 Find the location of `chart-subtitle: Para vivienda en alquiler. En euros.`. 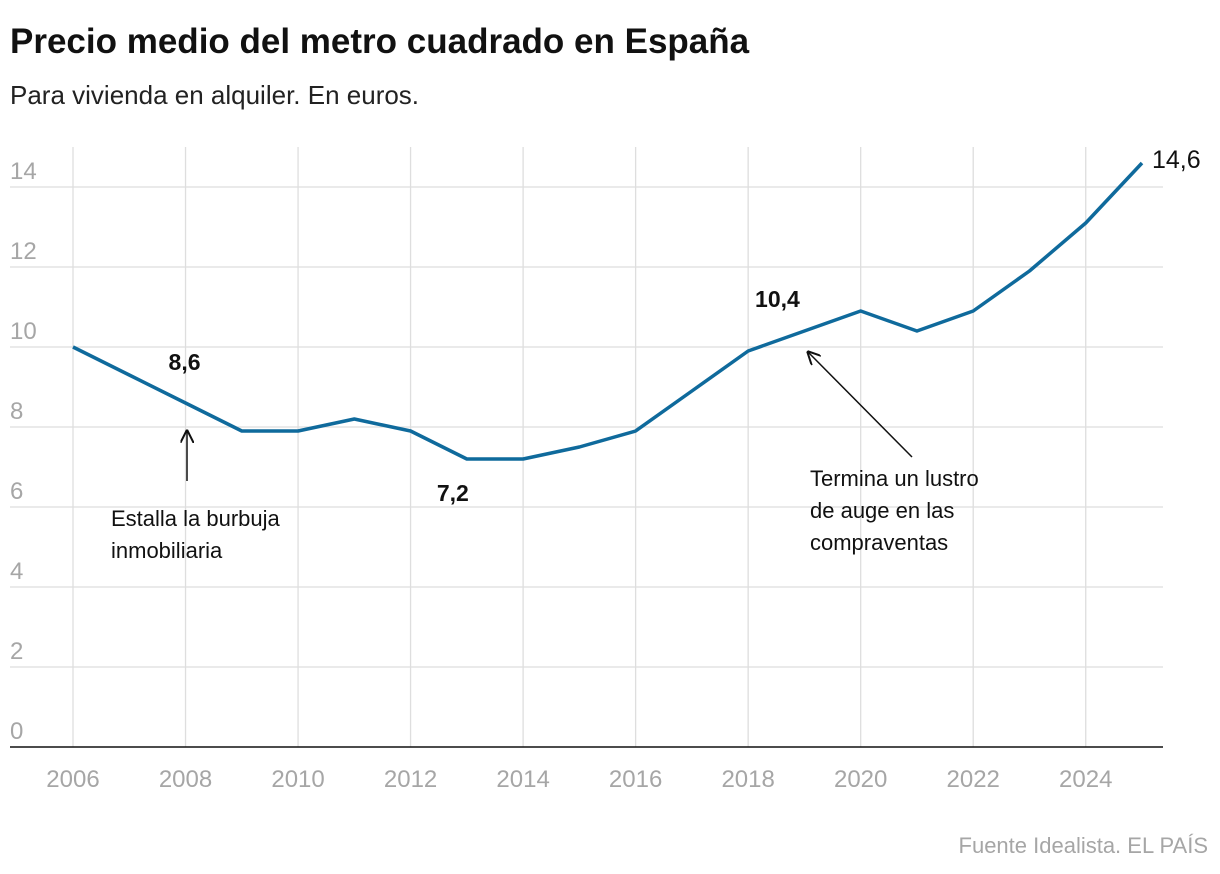

chart-subtitle: Para vivienda en alquiler. En euros. is located at coordinates (214, 95).